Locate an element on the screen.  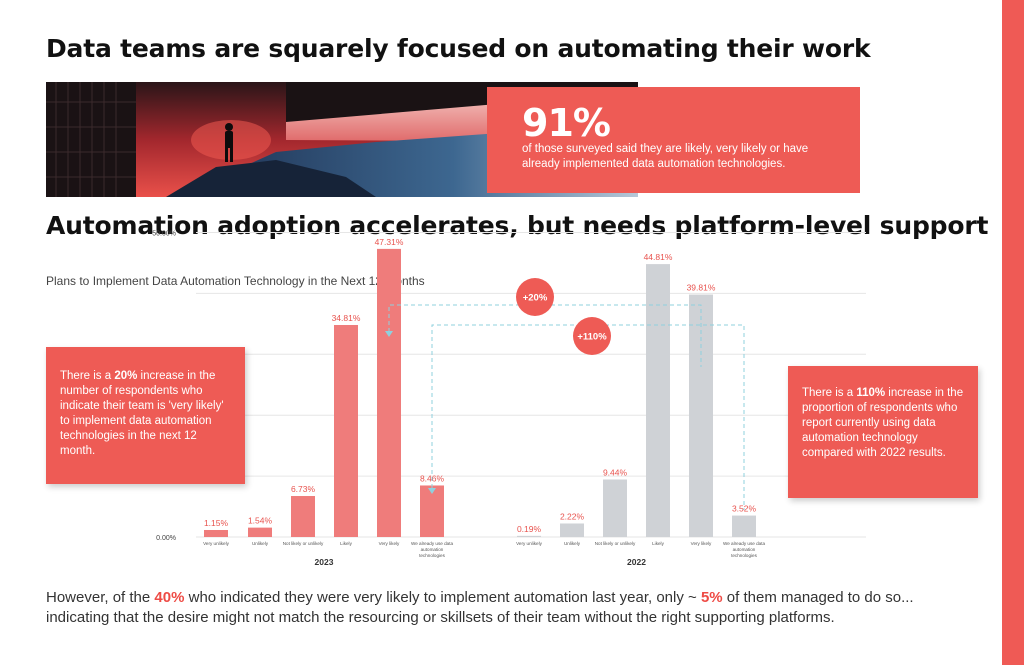
person-silhouette-icon is located at coordinates (229, 142).